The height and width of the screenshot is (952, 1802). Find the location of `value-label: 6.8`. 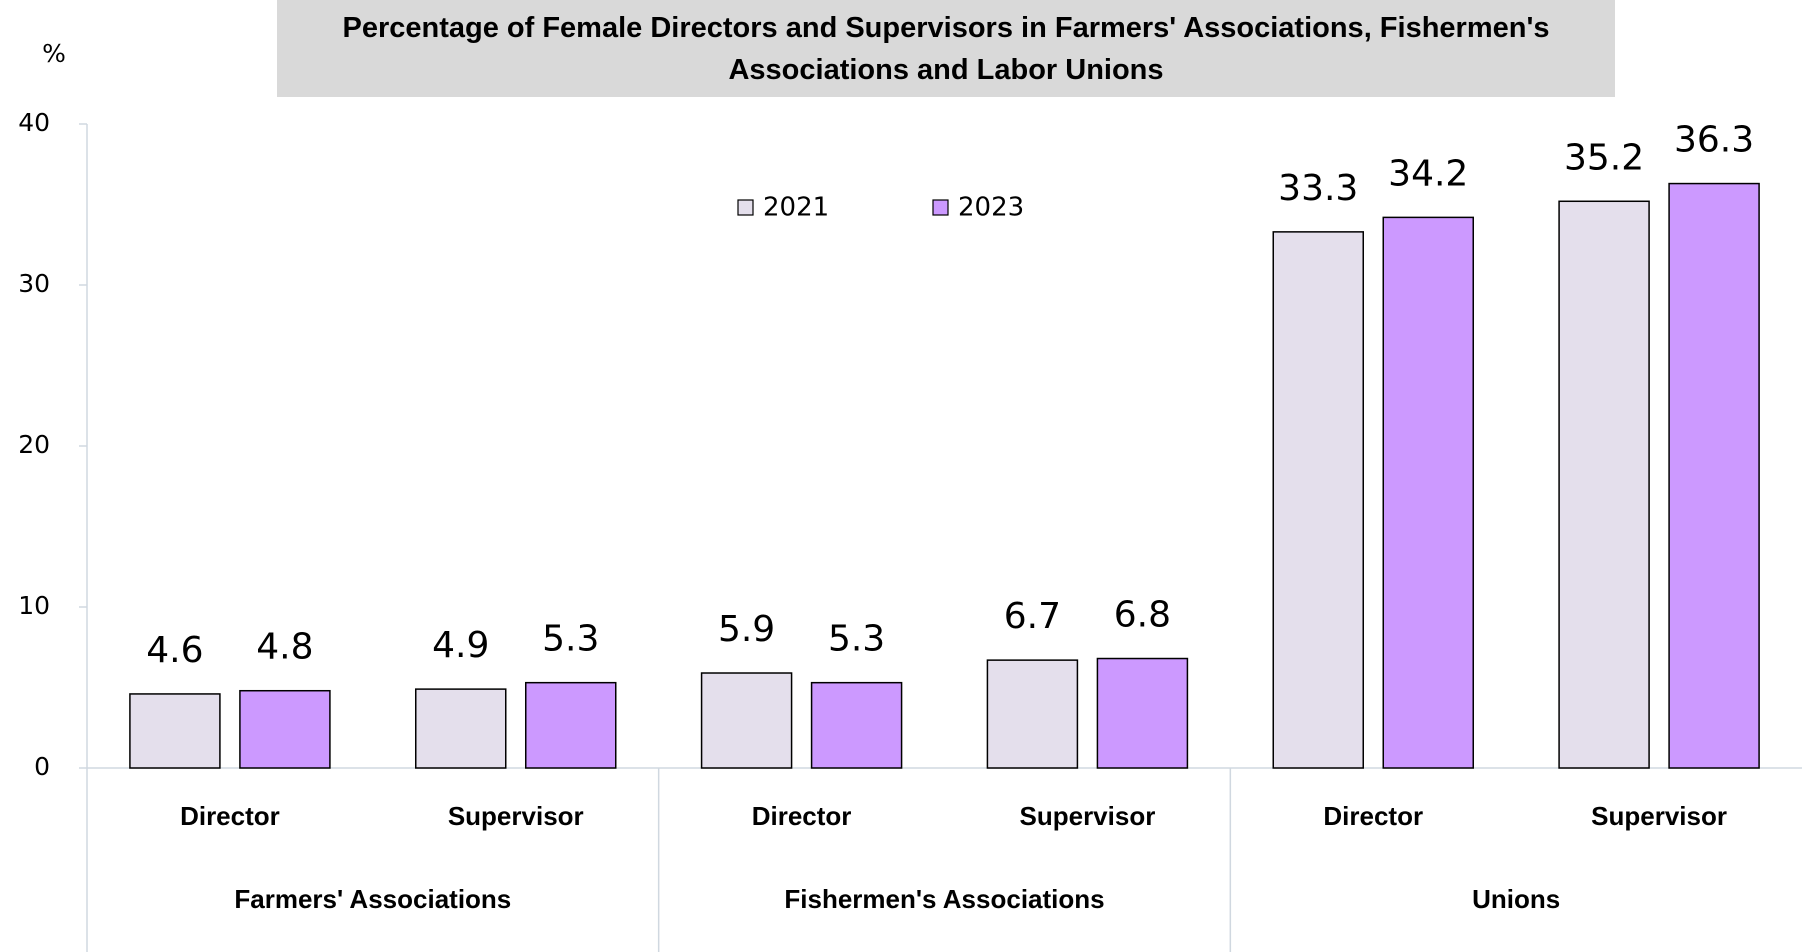

value-label: 6.8 is located at coordinates (1142, 615).